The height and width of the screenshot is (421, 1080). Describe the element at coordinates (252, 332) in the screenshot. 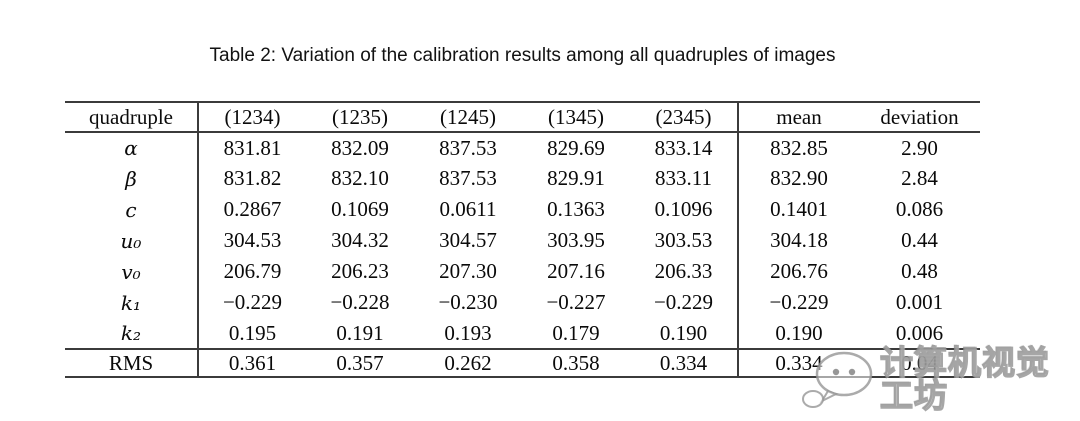

I see `value-cell: 0.195` at that location.